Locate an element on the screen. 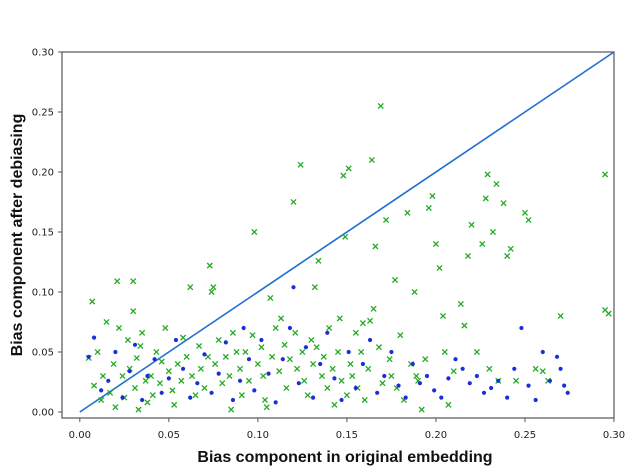  x-tick-label: 0.05 is located at coordinates (169, 435).